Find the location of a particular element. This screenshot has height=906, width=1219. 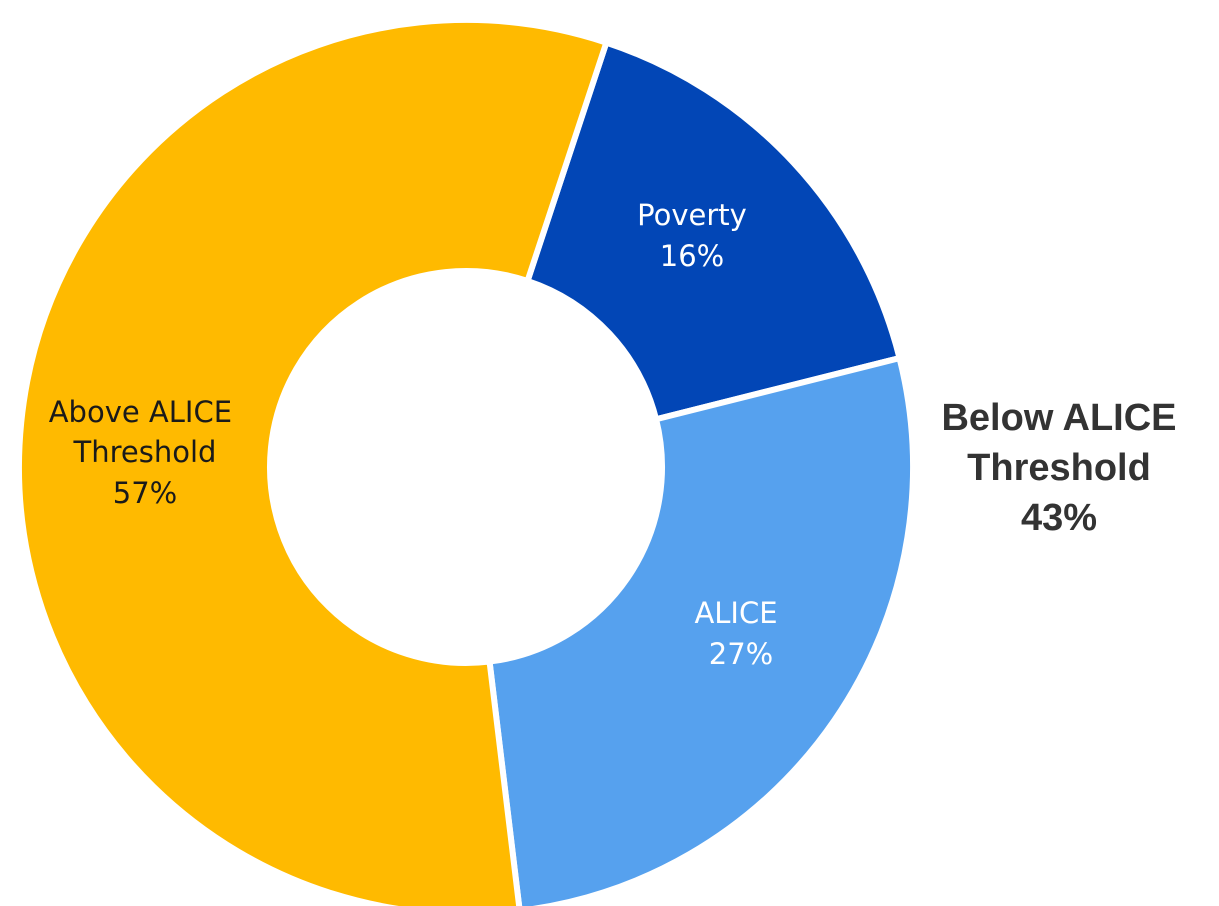

slice-label-alice: ALICE is located at coordinates (735, 613).